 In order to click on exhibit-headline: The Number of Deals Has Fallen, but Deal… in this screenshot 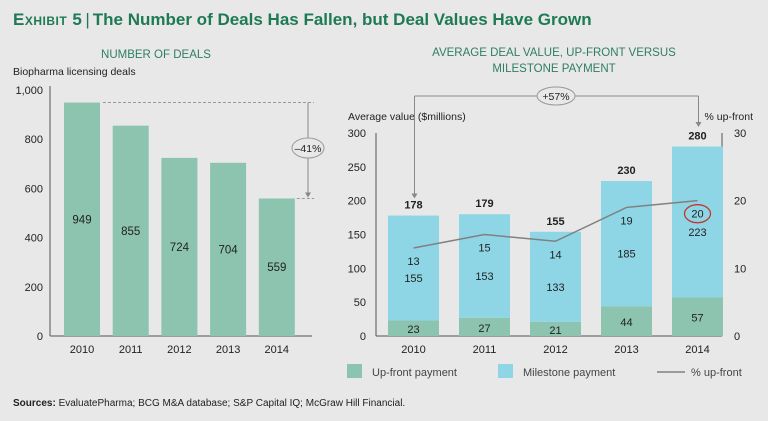, I will do `click(342, 19)`.